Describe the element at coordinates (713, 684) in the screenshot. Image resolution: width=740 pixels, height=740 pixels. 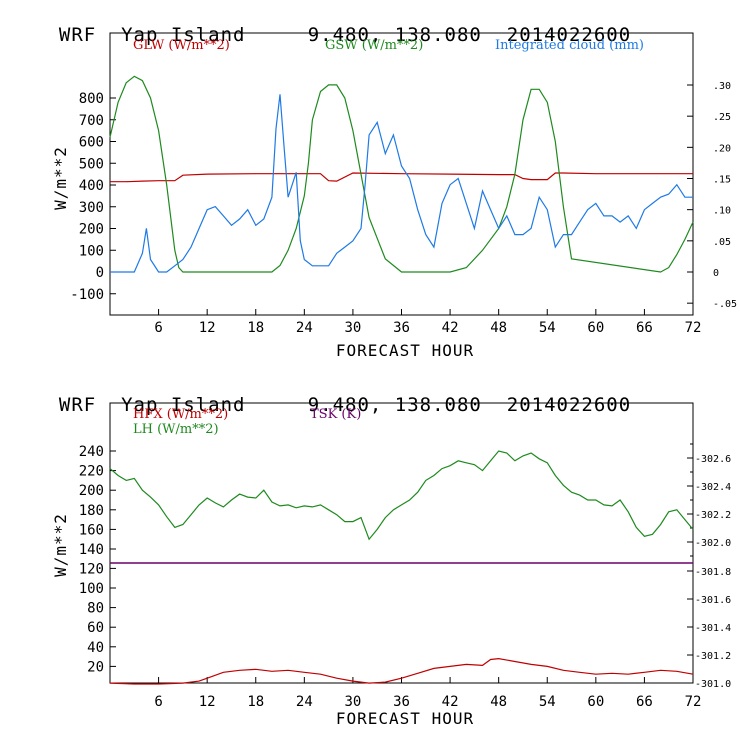
I see `chart2-y2-tick-label: -301.0` at that location.